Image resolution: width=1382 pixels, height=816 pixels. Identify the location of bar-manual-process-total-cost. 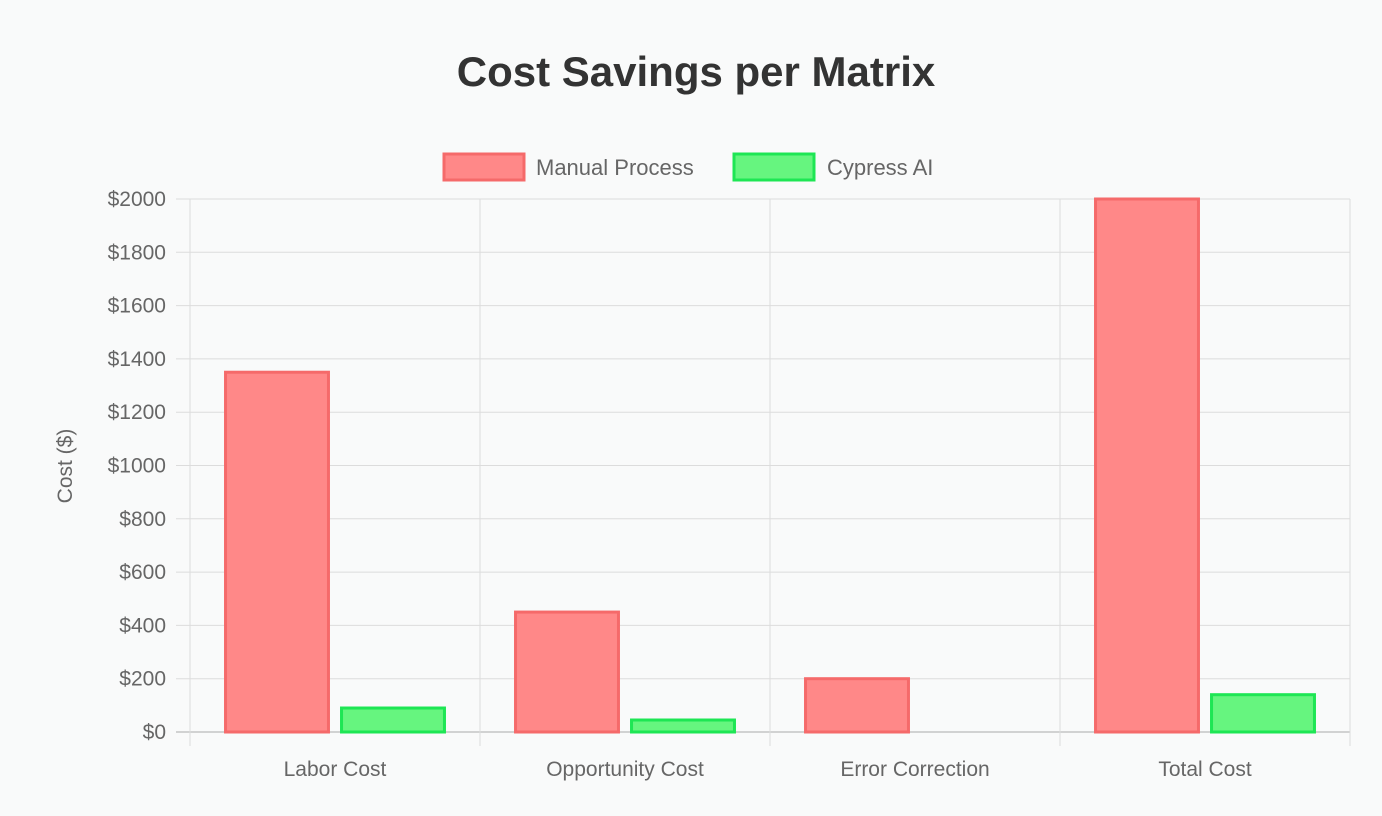
(1147, 465).